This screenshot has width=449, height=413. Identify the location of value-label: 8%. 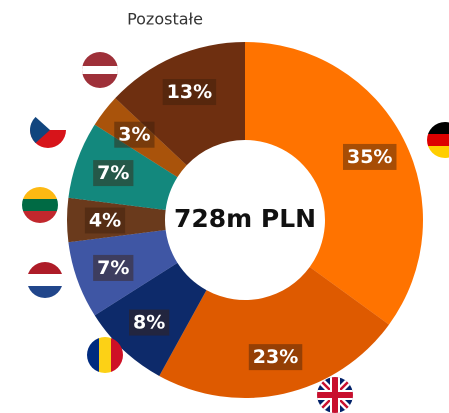
(149, 323).